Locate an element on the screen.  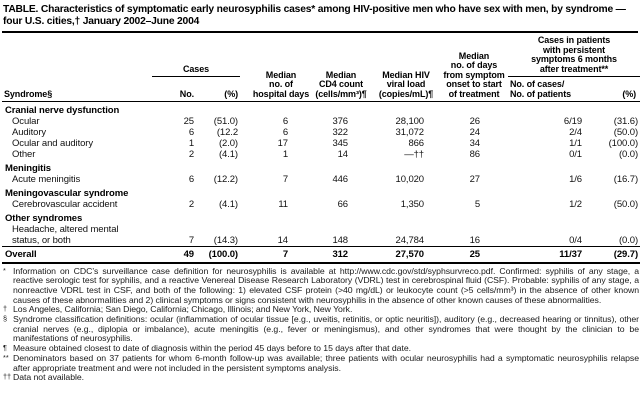
cell-cases-no: 25 is located at coordinates (188, 121).